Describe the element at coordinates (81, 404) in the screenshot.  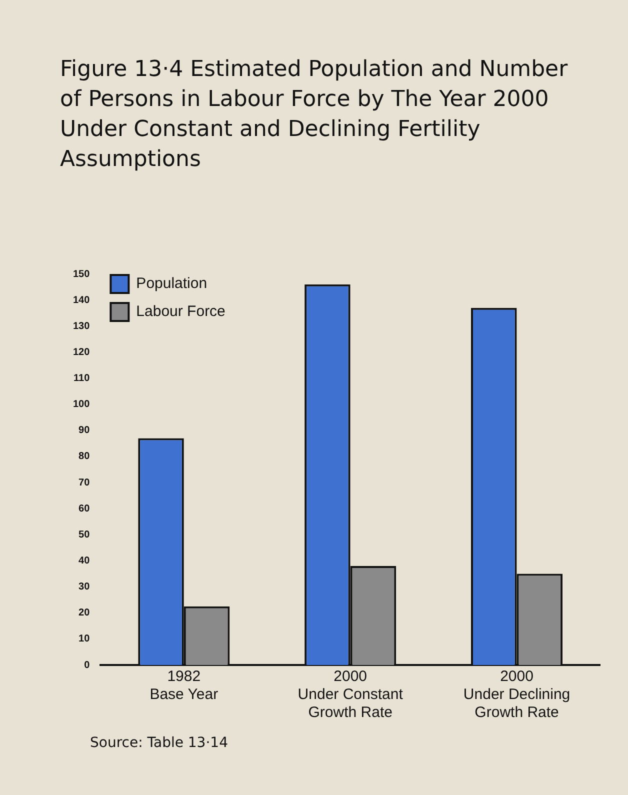
I see `y-tick-label: 100` at that location.